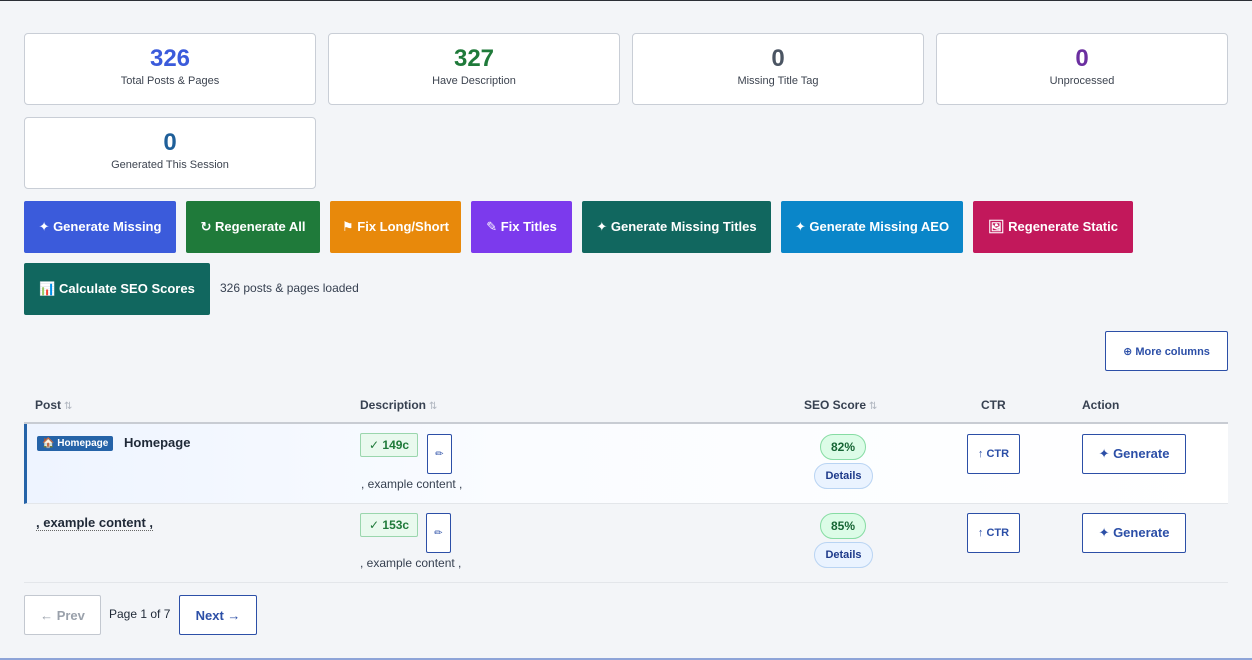 The height and width of the screenshot is (660, 1252). What do you see at coordinates (389, 525) in the screenshot?
I see `description-length-badge: ✓ 153c` at bounding box center [389, 525].